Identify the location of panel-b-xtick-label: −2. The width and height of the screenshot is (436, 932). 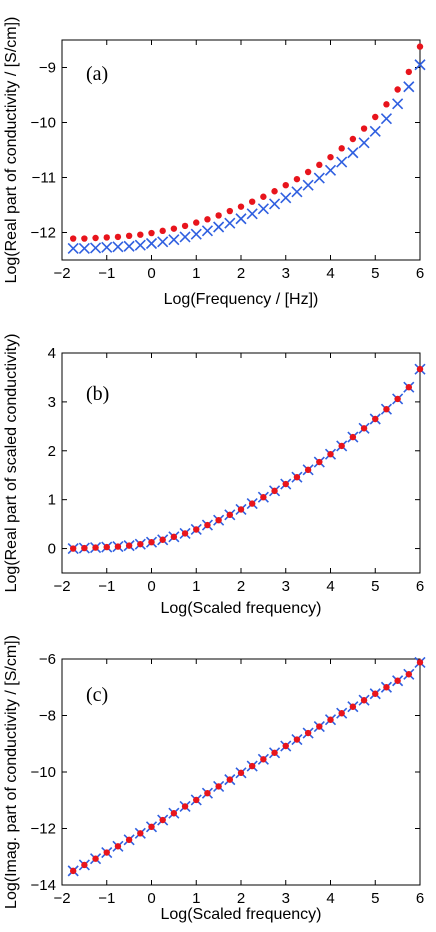
(61, 586).